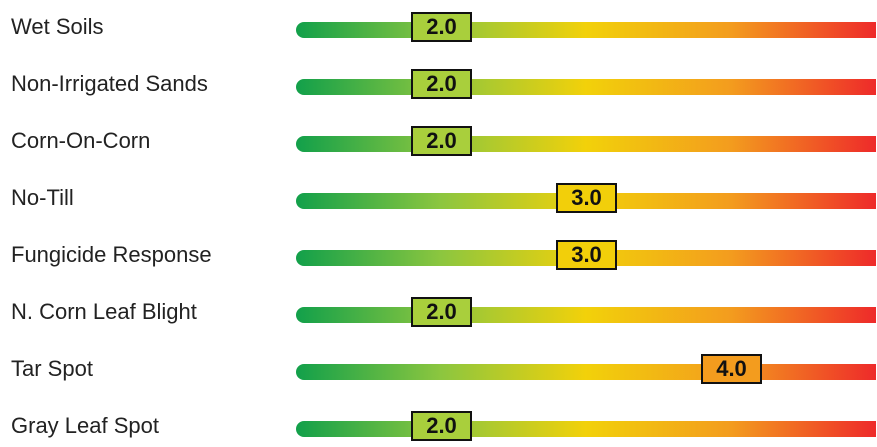 The image size is (877, 447). I want to click on rating-row: Non-Irrigated Sands 2.0, so click(438, 85).